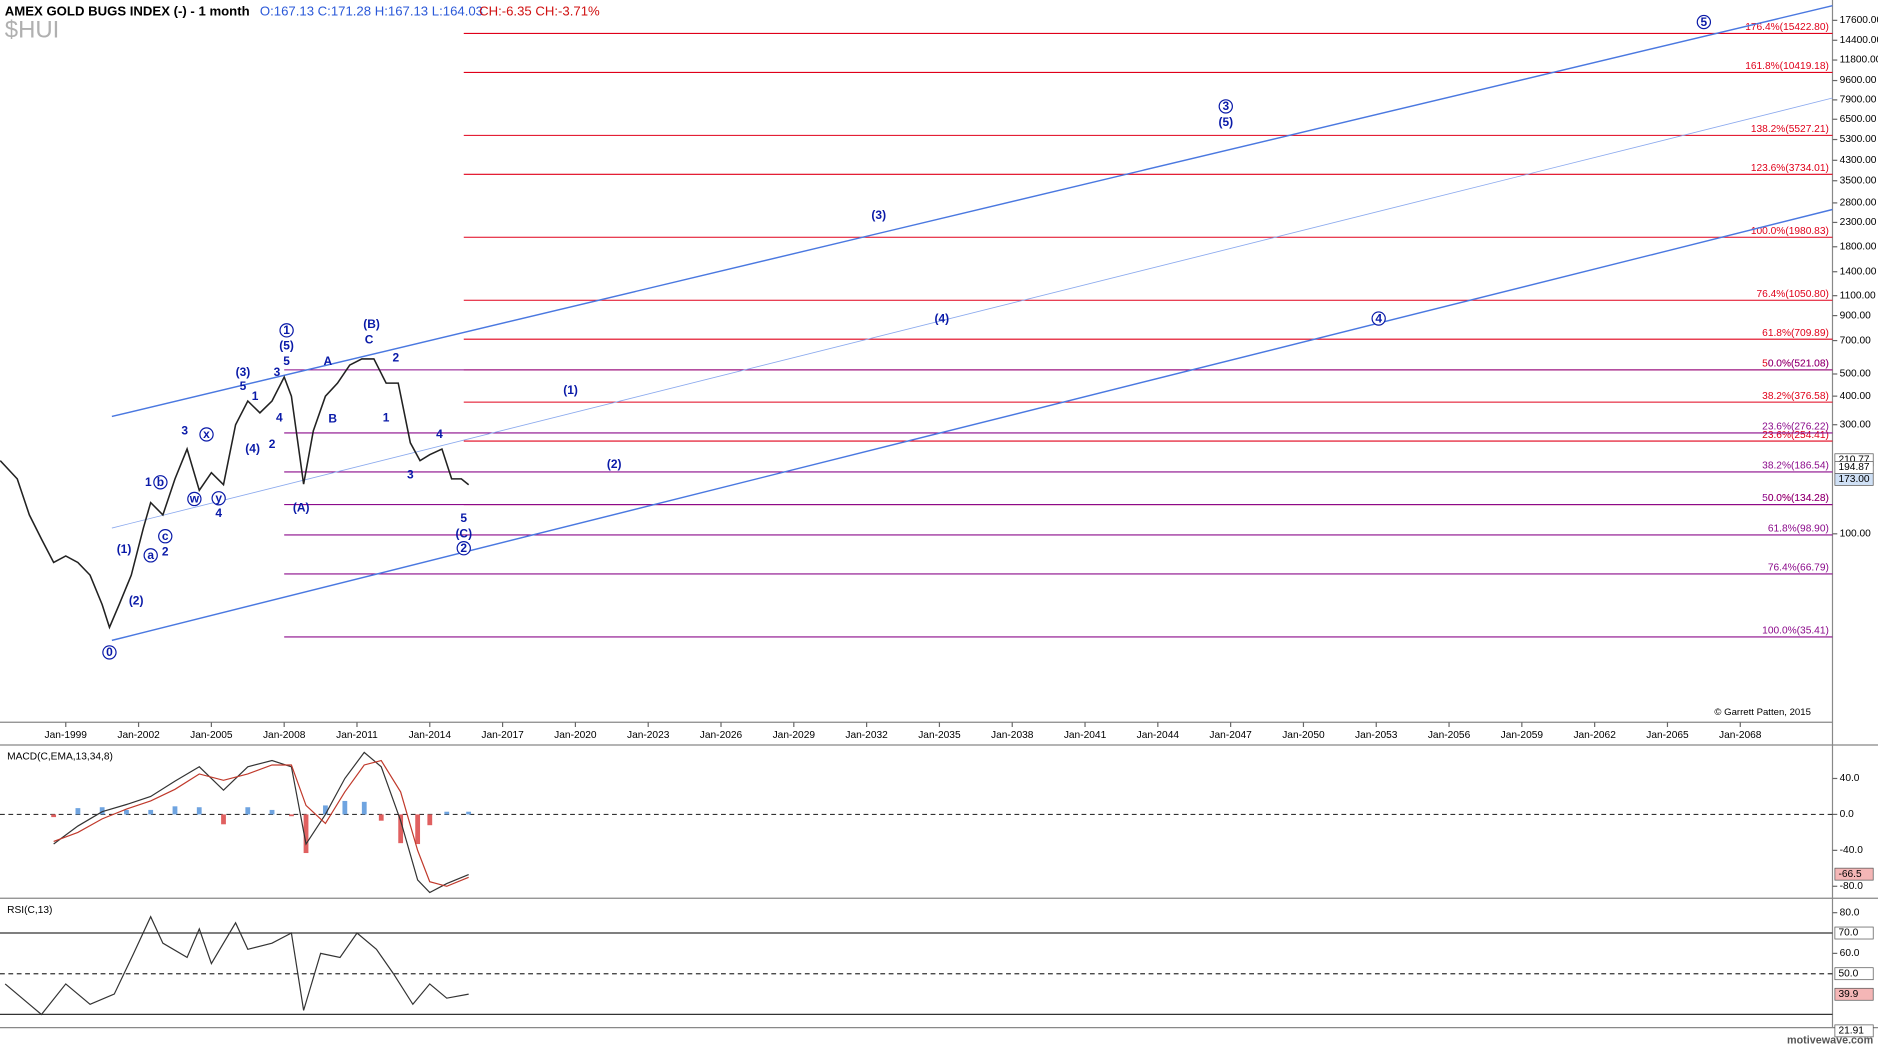 The image size is (1878, 1048). I want to click on change: CH:-6.35 CH:-3.71%, so click(539, 10).